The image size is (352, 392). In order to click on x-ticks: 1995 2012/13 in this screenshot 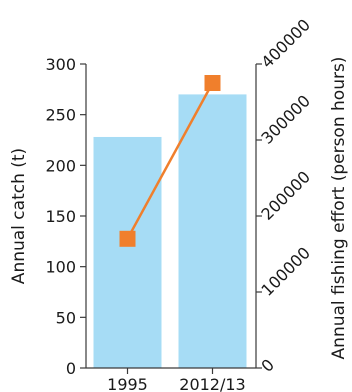, I will do `click(176, 380)`.